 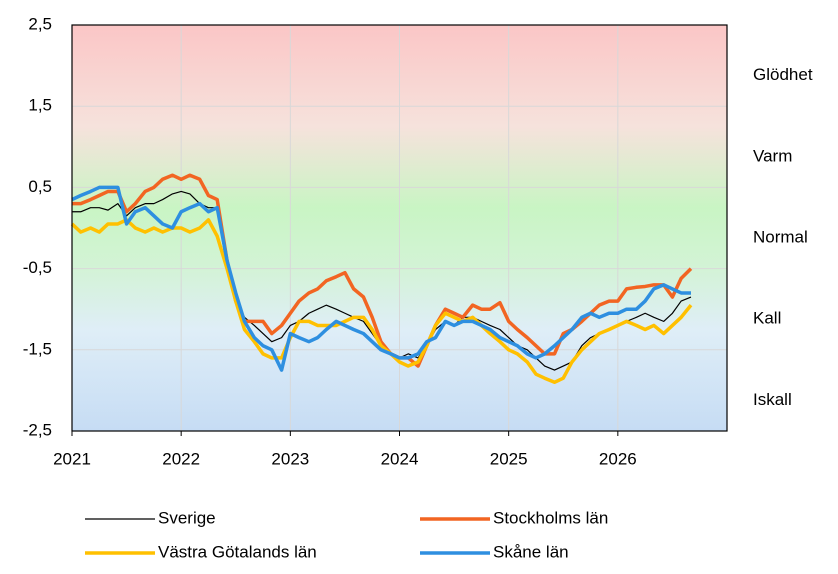 I want to click on legend-label: Sverige, so click(x=187, y=517).